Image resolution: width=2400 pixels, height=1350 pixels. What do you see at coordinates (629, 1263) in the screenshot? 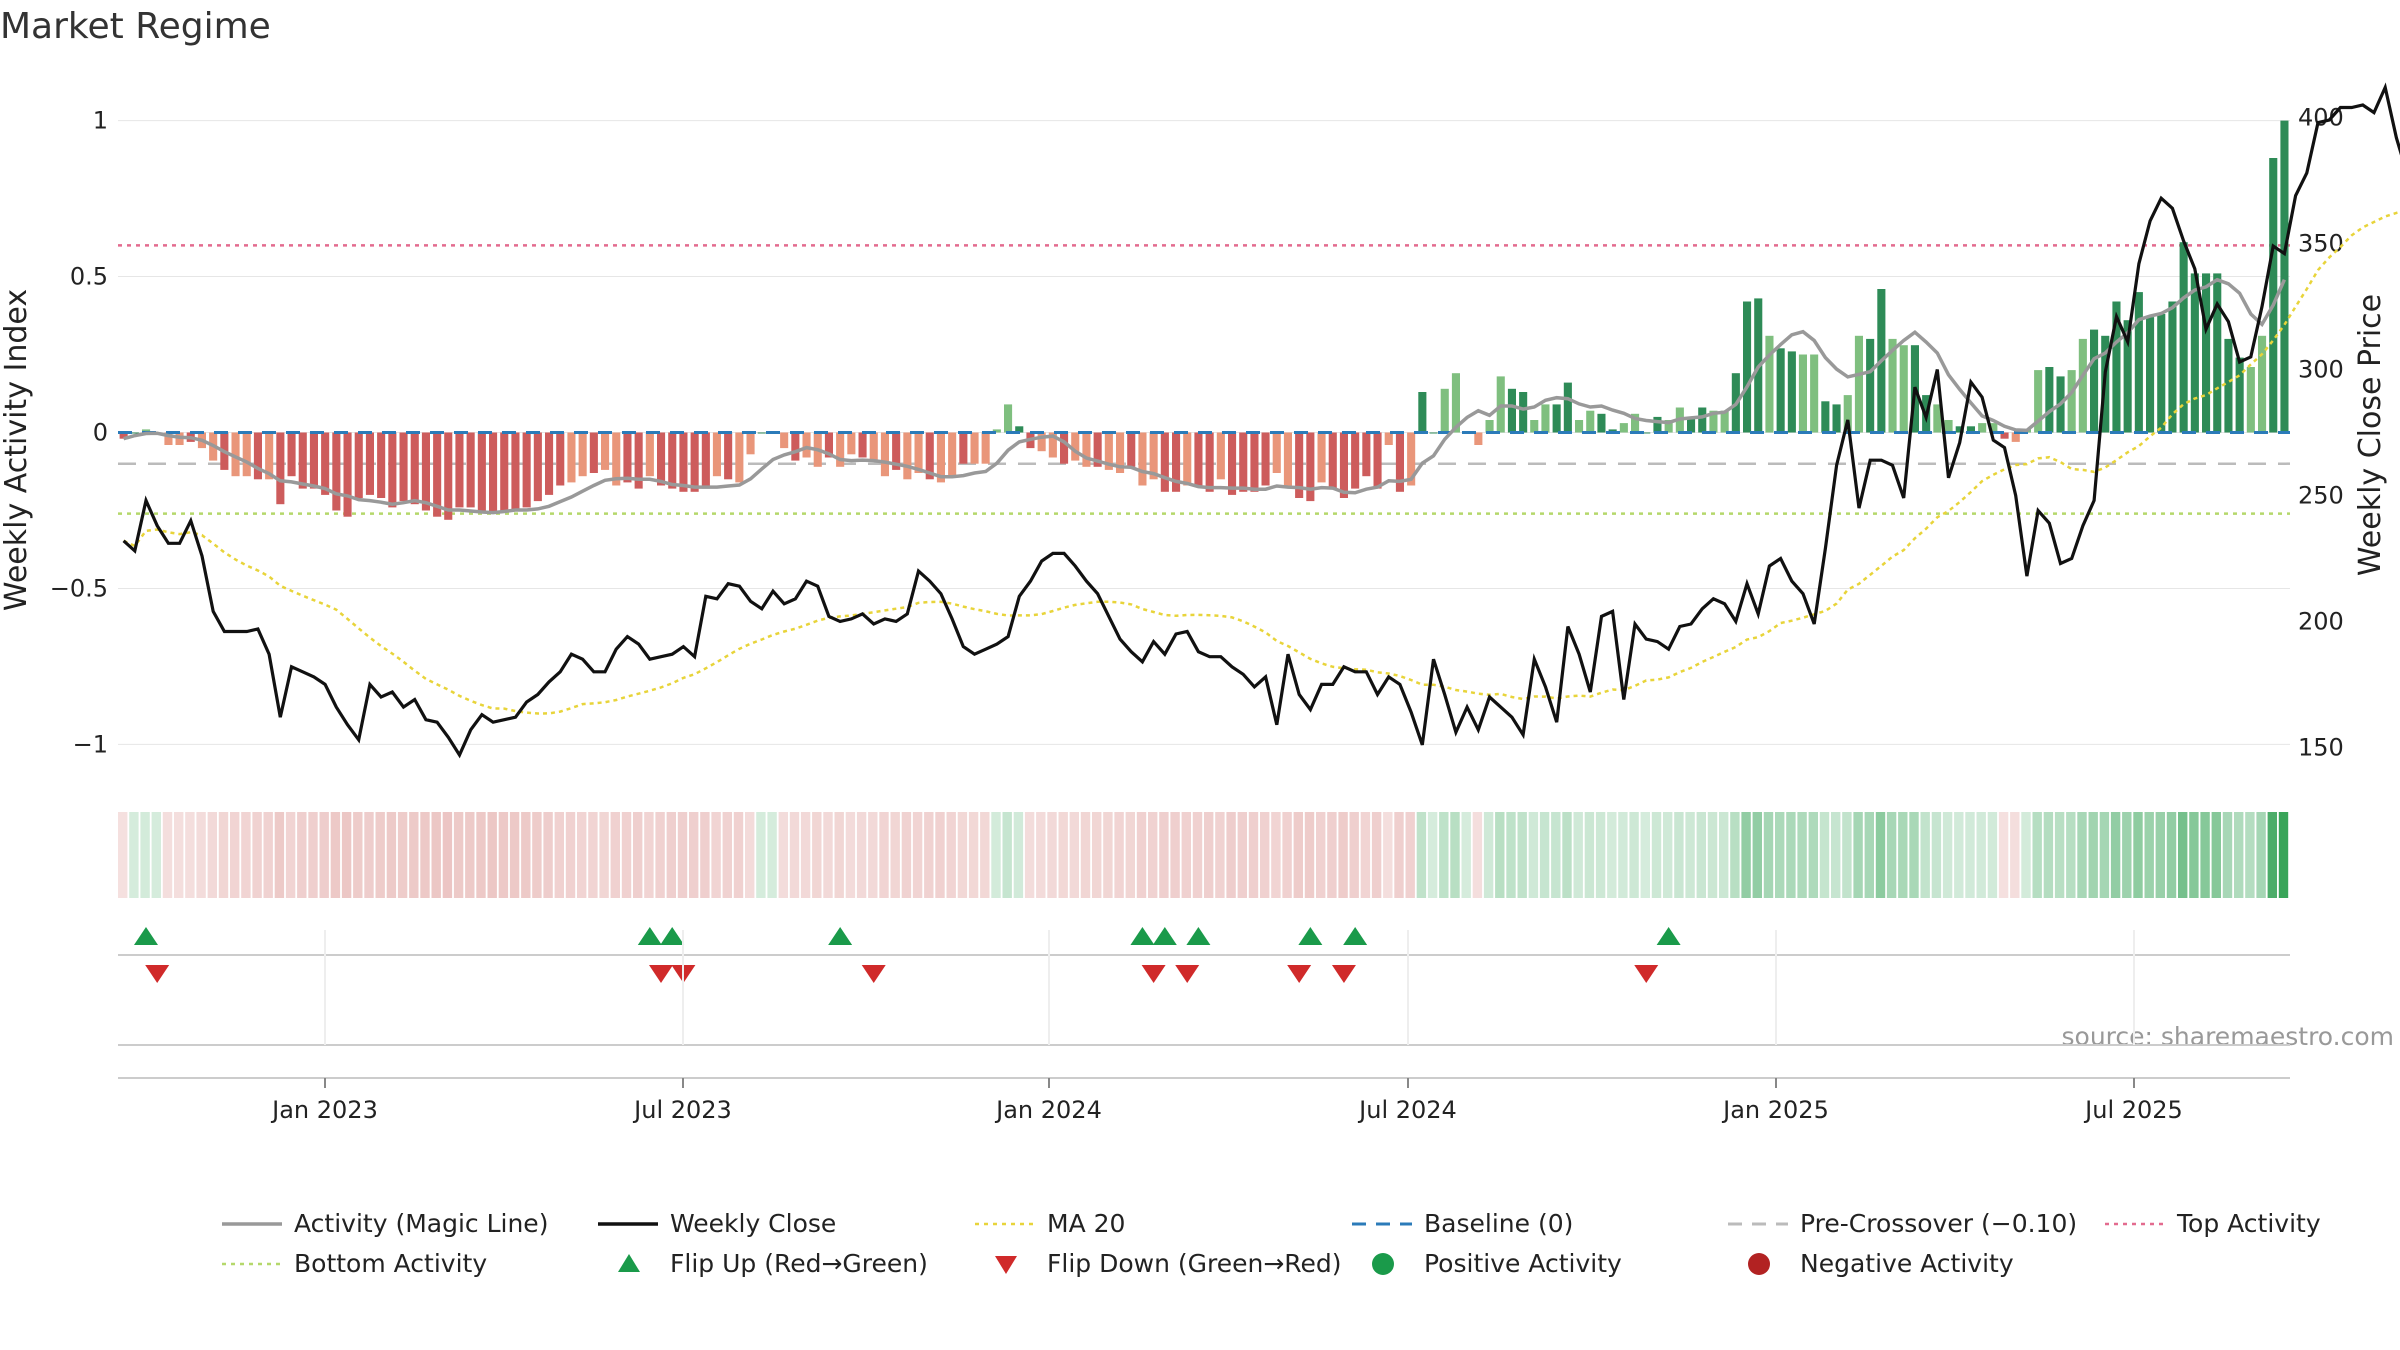
I see `legend-swatch` at bounding box center [629, 1263].